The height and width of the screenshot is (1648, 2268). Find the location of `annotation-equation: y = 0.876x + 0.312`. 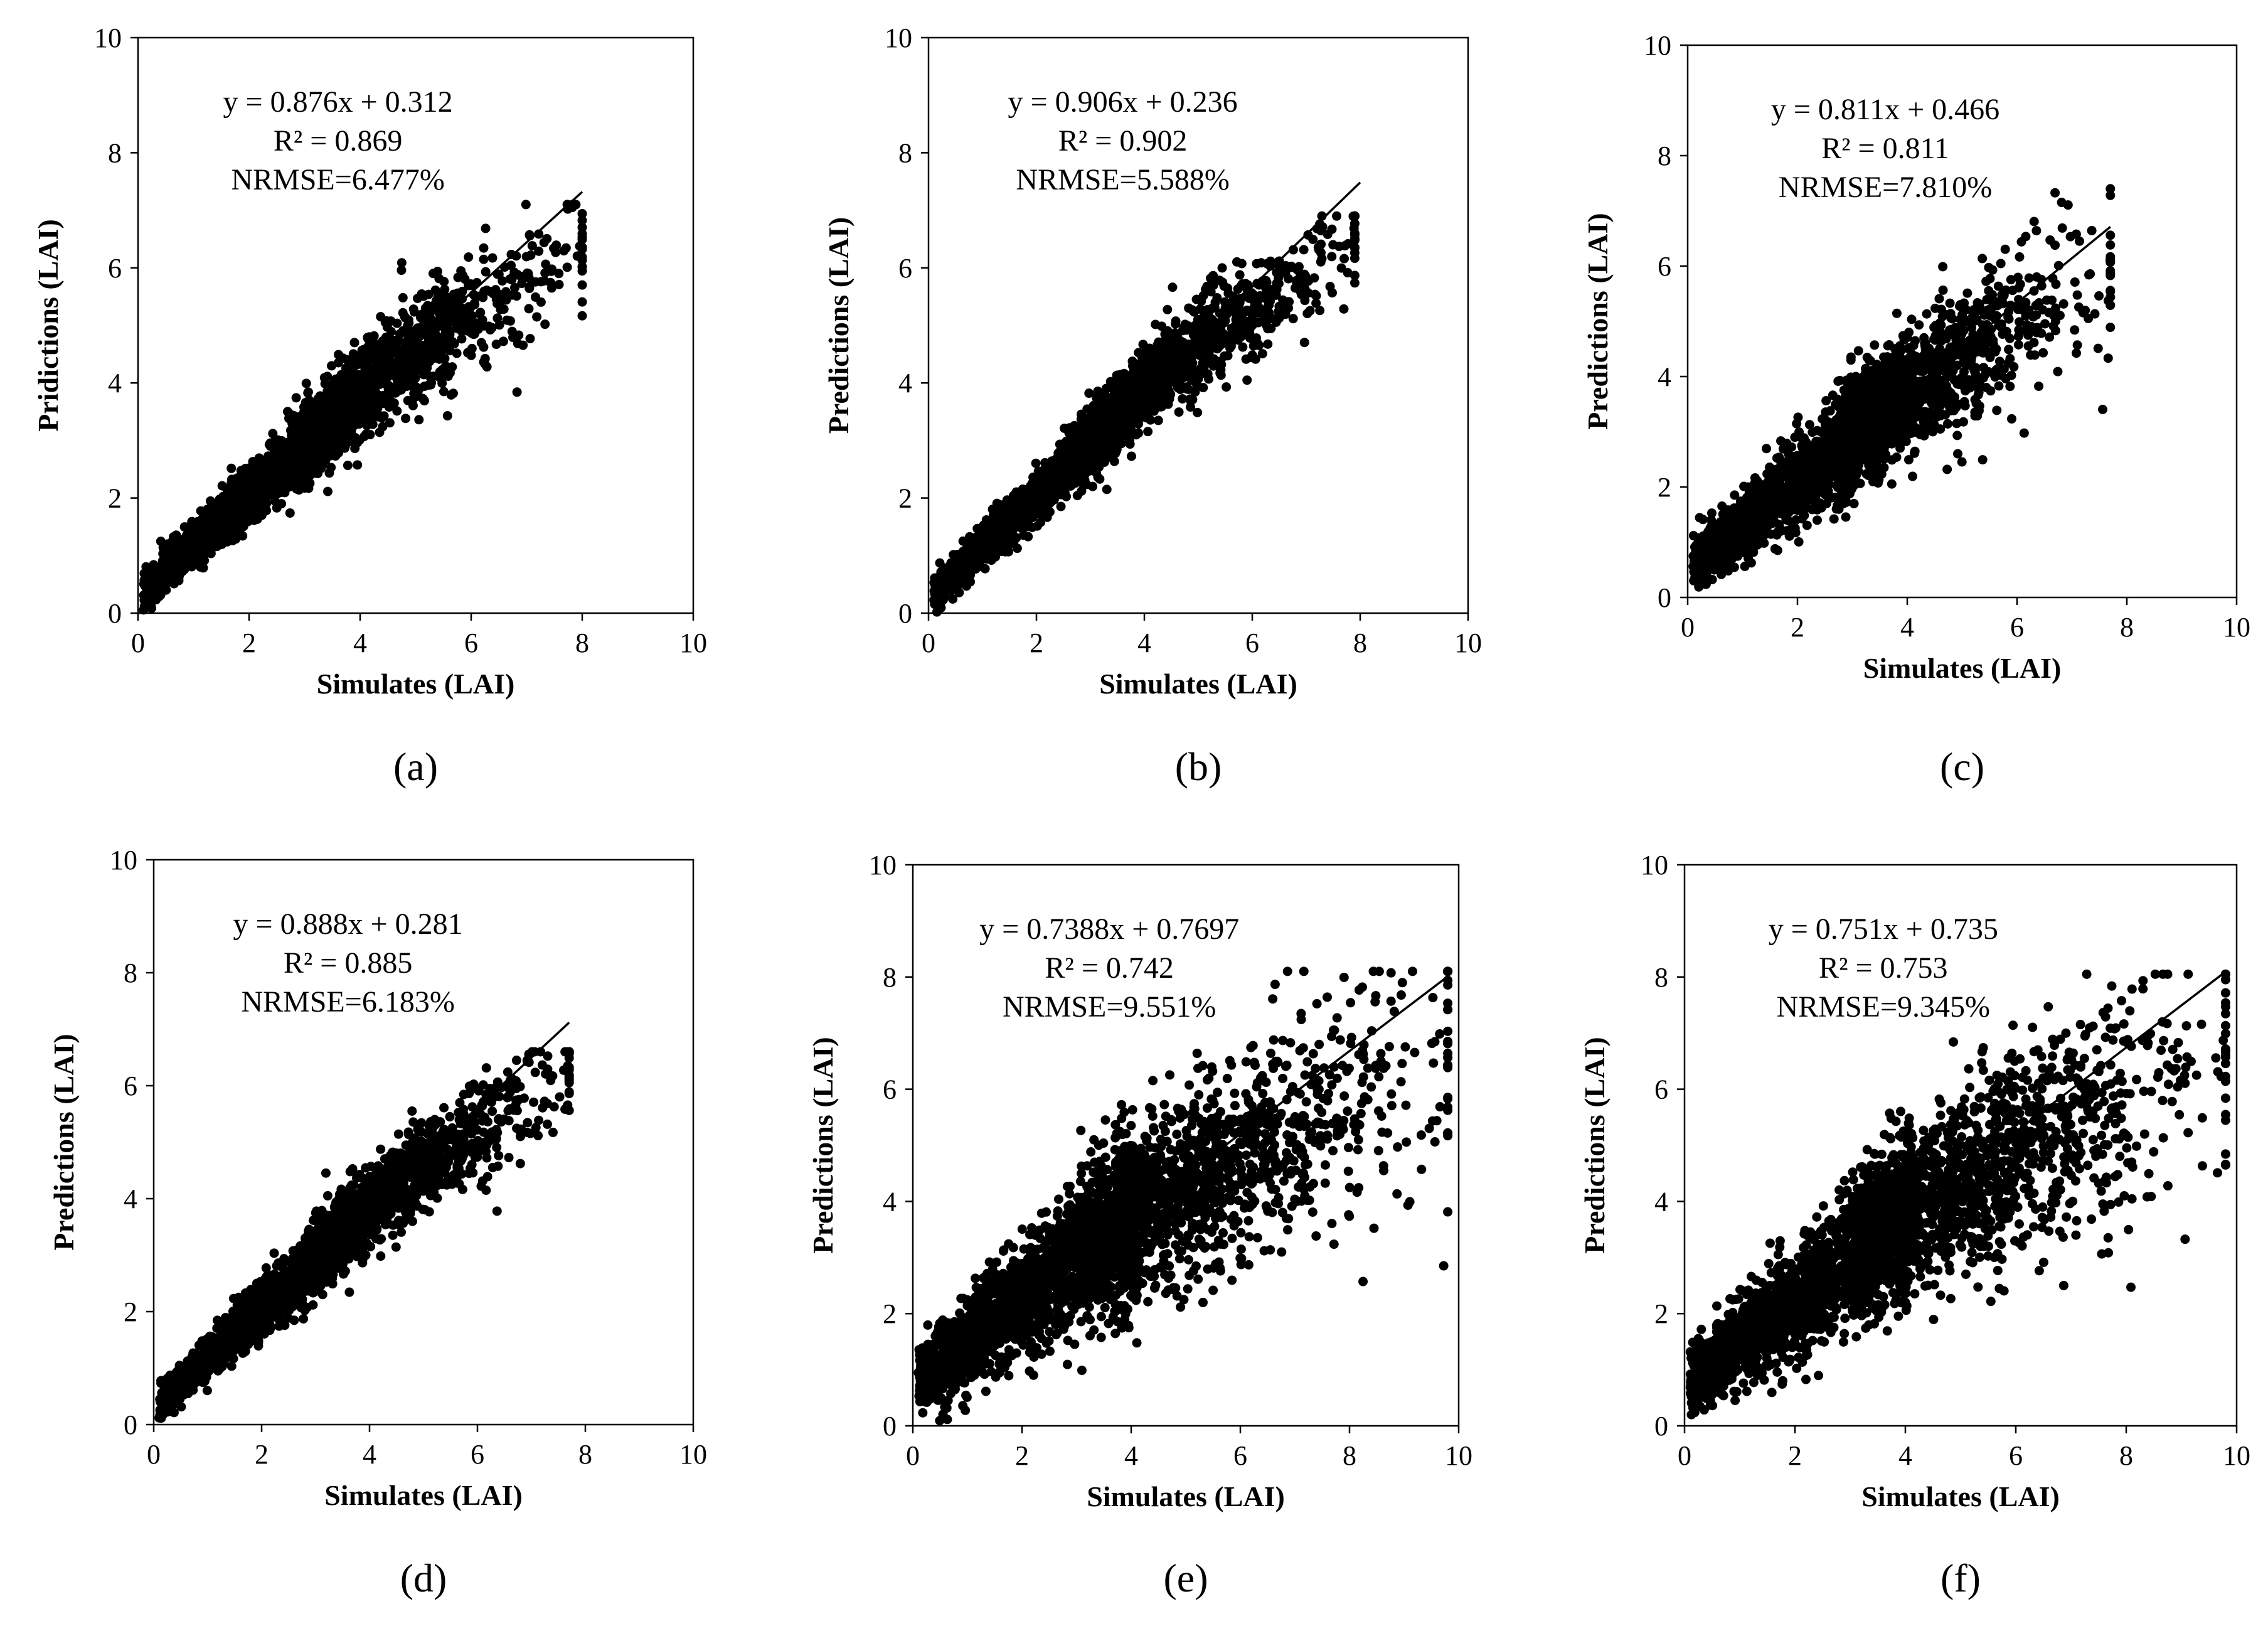

annotation-equation: y = 0.876x + 0.312 is located at coordinates (338, 102).